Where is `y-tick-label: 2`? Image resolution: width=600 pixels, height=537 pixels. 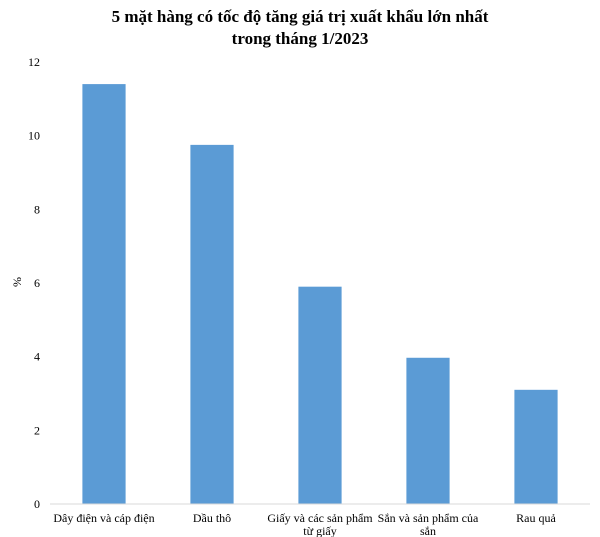 y-tick-label: 2 is located at coordinates (37, 430).